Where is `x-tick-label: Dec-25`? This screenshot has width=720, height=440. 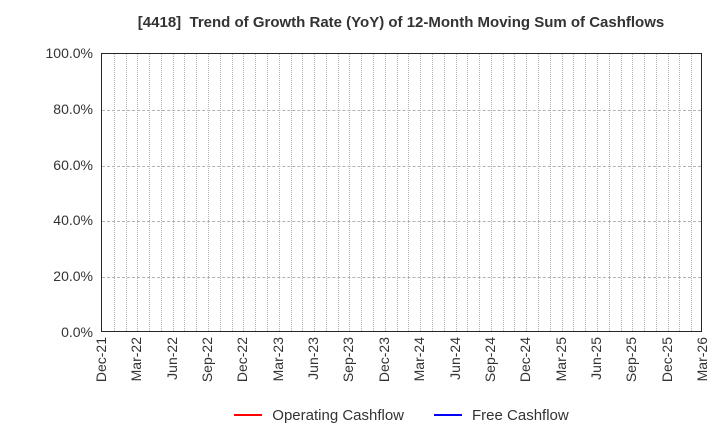
x-tick-label: Dec-25 is located at coordinates (666, 360).